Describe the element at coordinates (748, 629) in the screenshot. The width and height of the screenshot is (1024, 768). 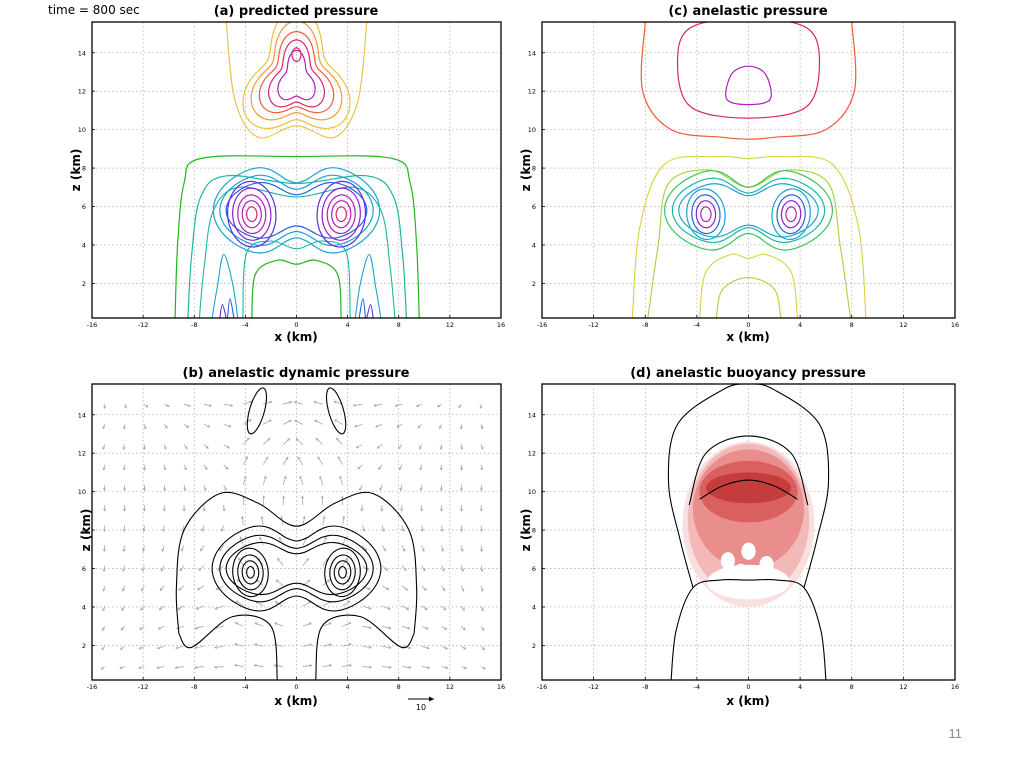
I see `contour-lower` at that location.